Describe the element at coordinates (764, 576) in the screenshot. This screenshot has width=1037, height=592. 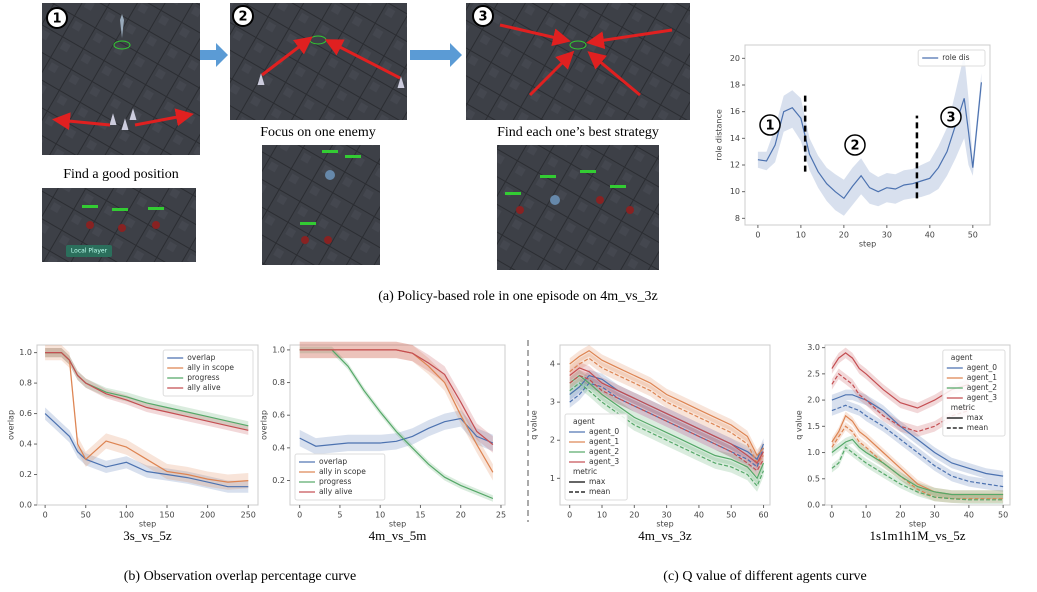
I see `panel-caption: (c) Q value of different agents curve` at that location.